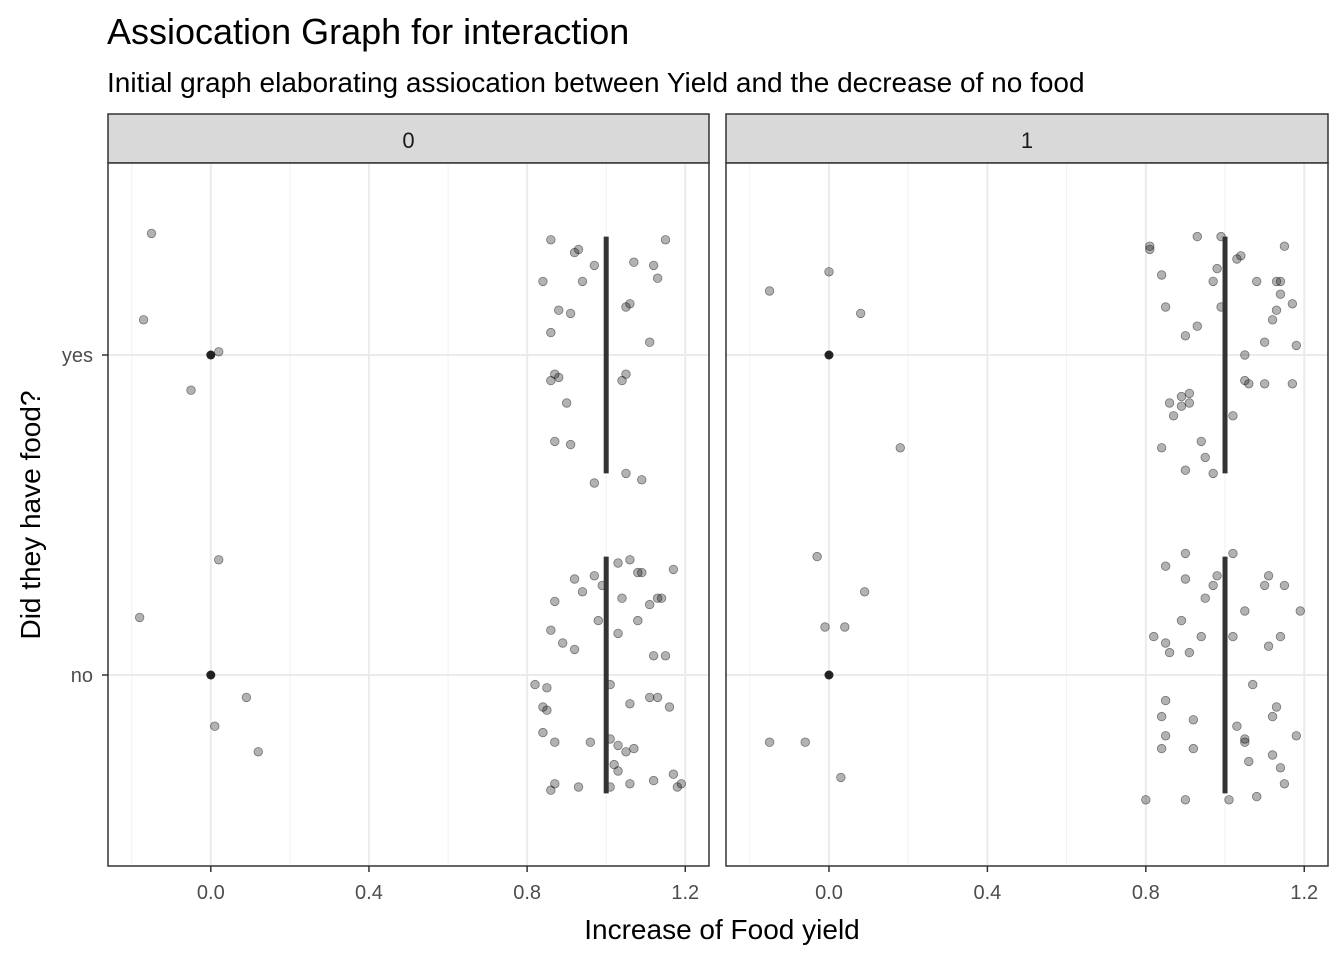 The width and height of the screenshot is (1344, 960). I want to click on y-axis-title: Did they have food?, so click(30, 514).